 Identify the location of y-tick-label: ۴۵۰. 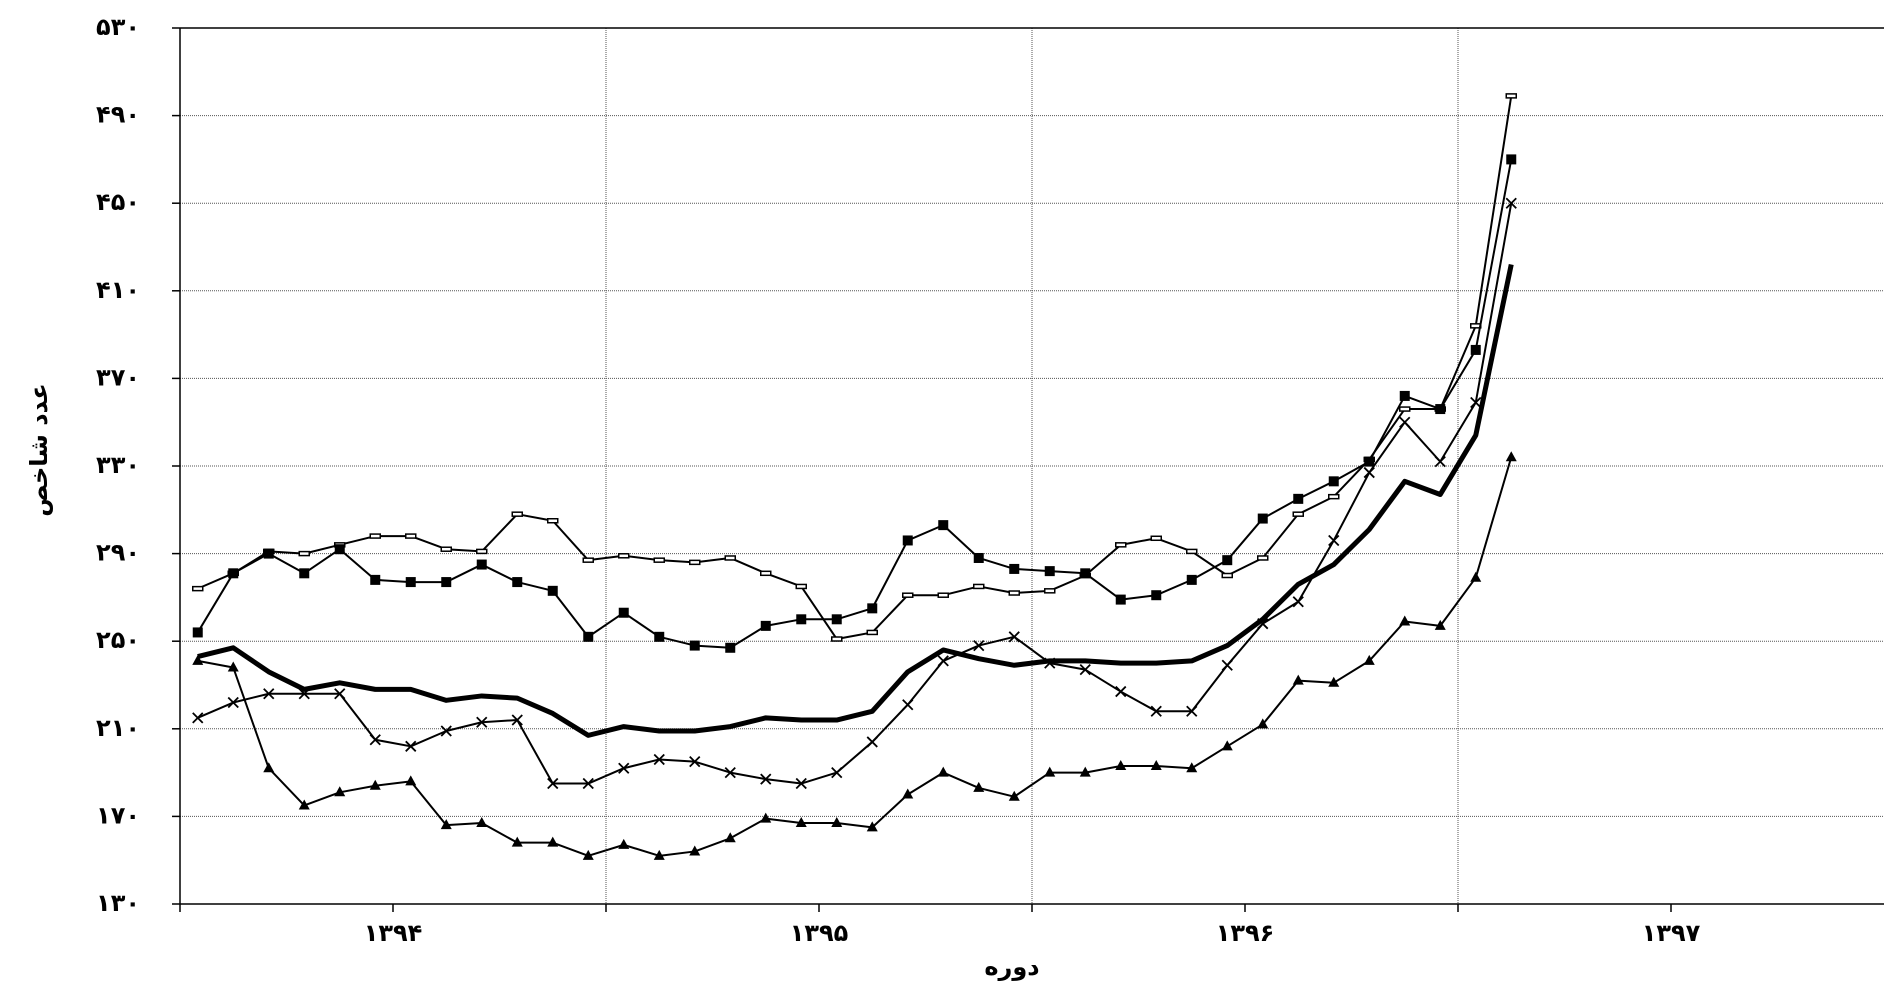
(118, 202).